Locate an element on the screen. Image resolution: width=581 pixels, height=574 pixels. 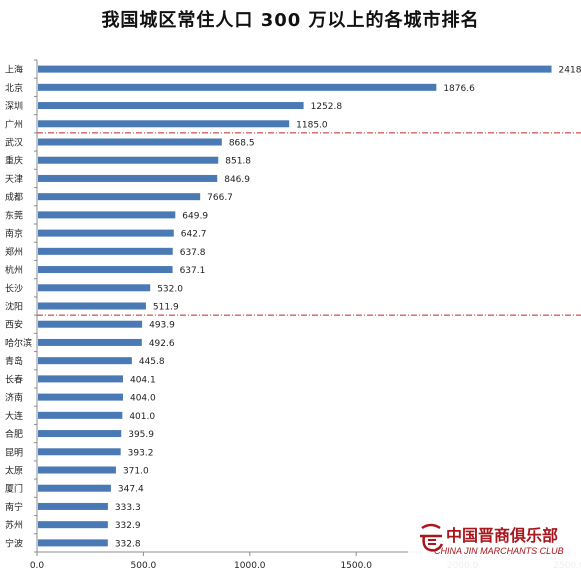
chart-title: 我国城区常住人口 300 万以上的各城市排名 is located at coordinates (290, 20).